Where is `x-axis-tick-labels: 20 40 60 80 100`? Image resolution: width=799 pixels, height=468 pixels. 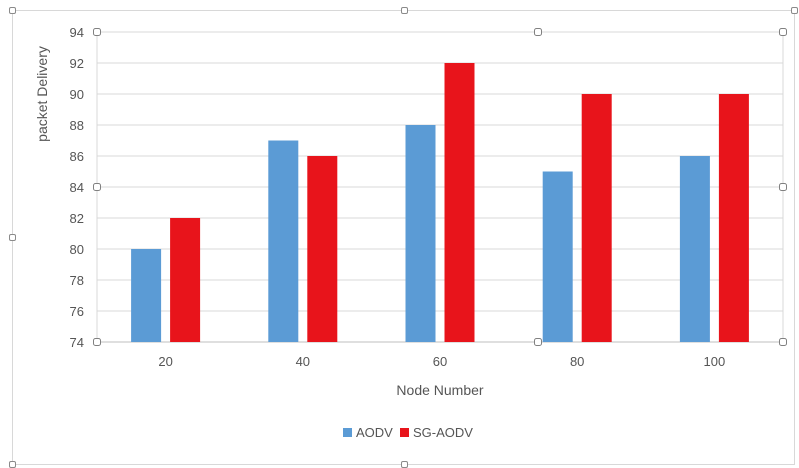 x-axis-tick-labels: 20 40 60 80 100 is located at coordinates (441, 361).